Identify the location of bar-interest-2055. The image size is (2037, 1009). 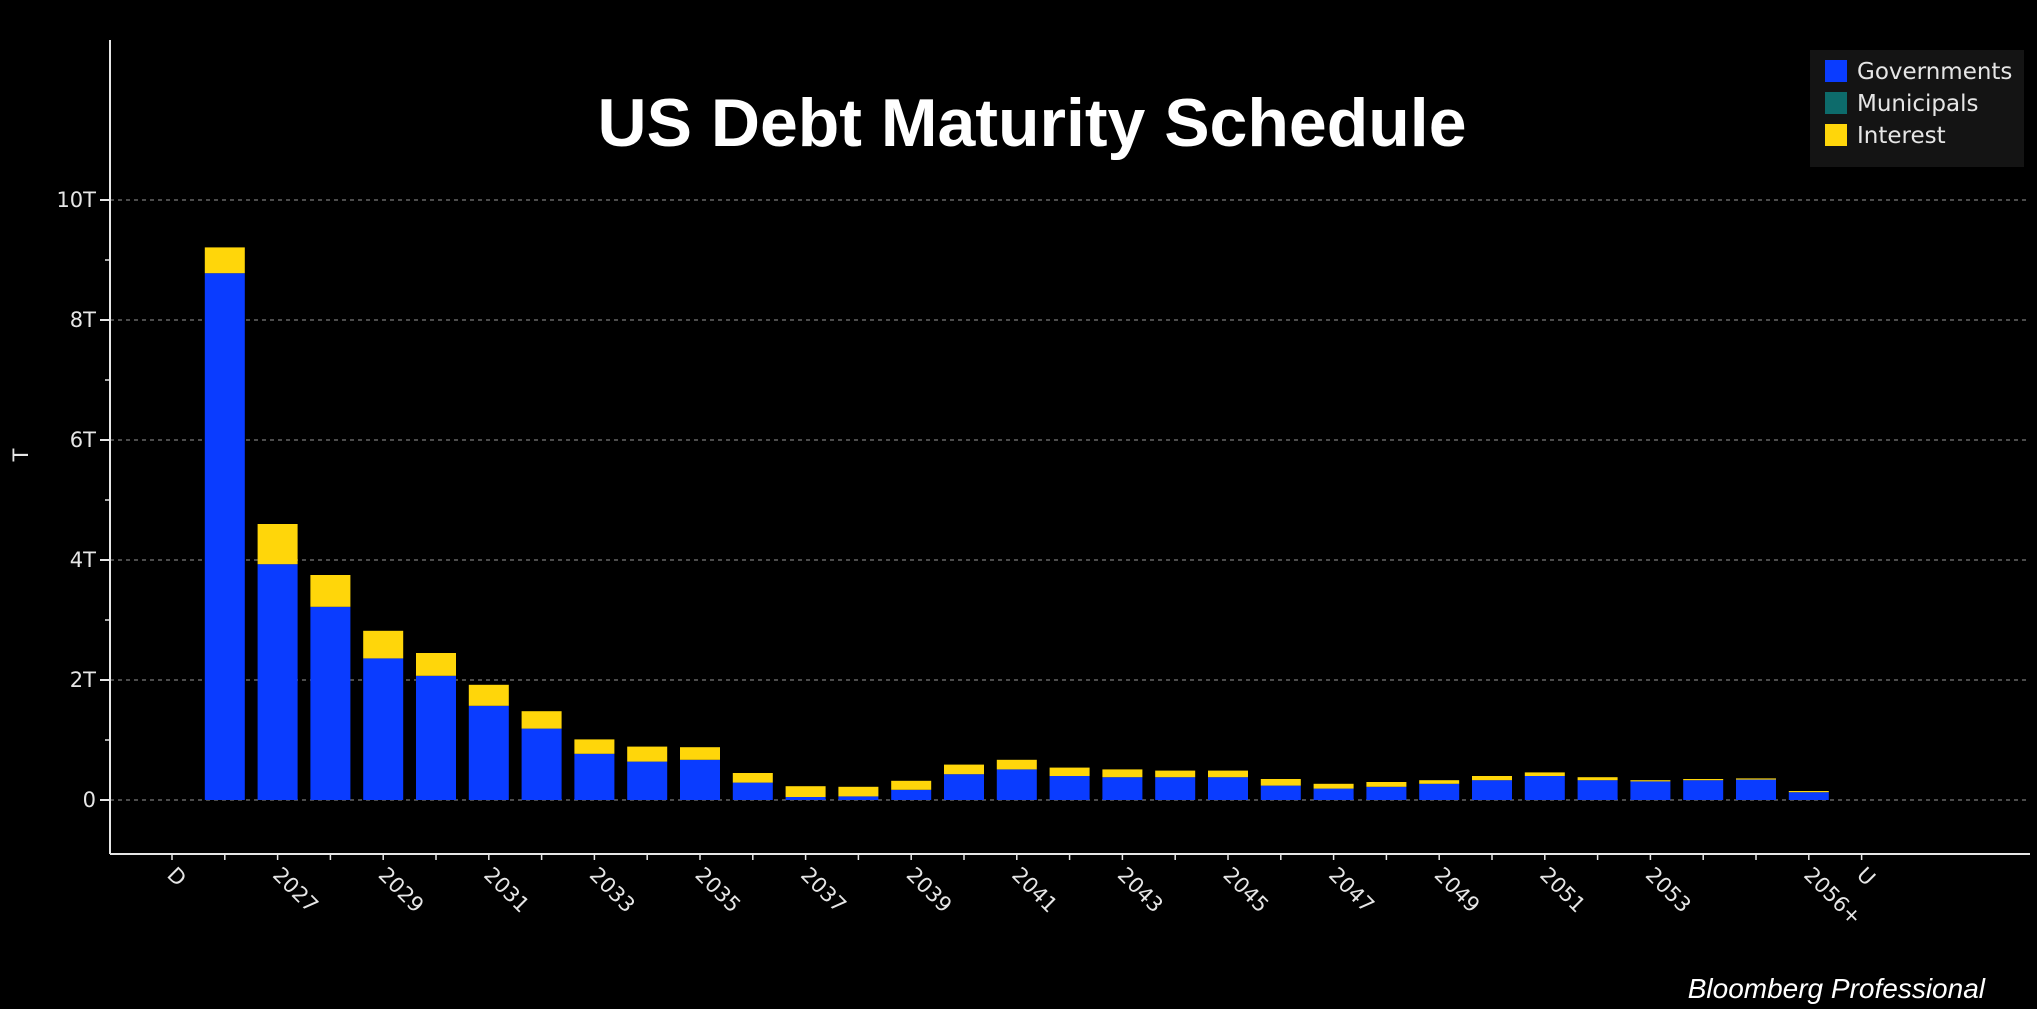
(1756, 779).